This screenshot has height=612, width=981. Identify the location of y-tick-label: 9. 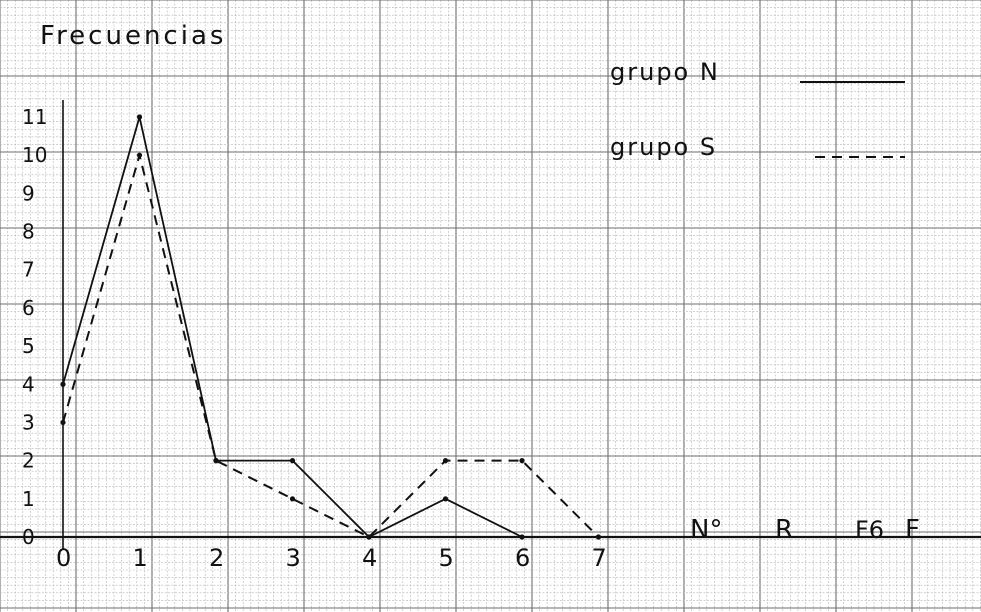
(28, 193).